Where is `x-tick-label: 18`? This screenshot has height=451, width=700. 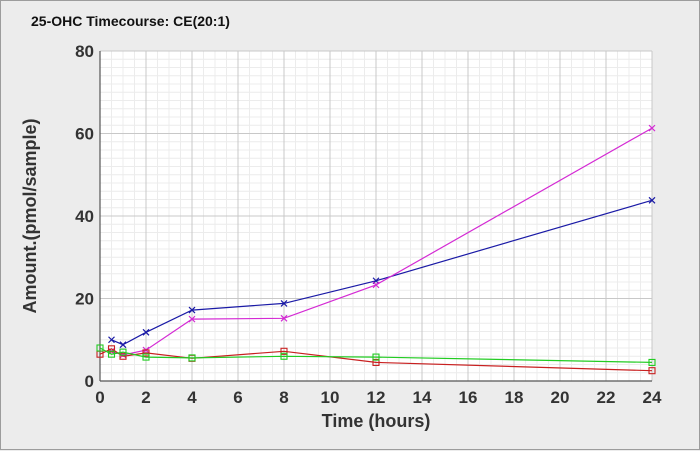 x-tick-label: 18 is located at coordinates (514, 397).